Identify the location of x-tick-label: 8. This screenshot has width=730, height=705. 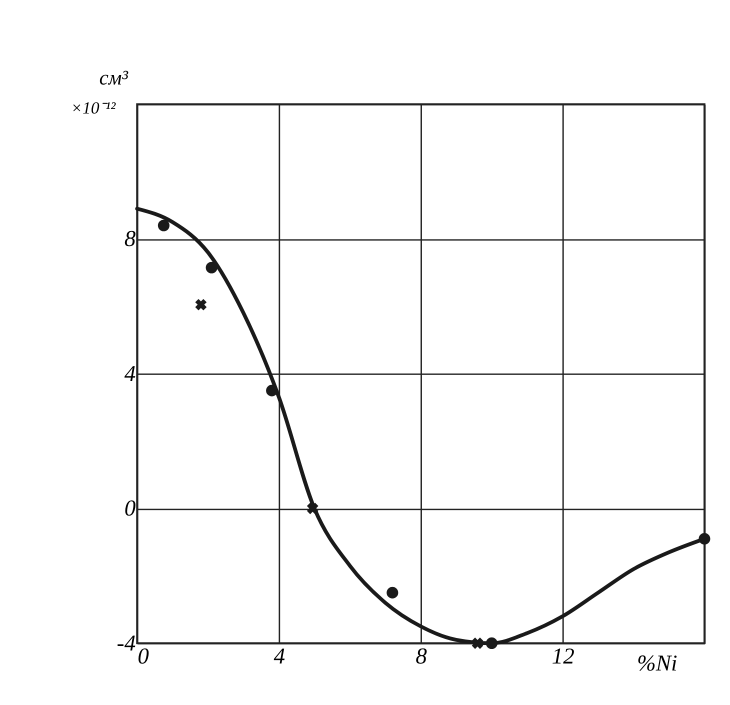
(422, 656).